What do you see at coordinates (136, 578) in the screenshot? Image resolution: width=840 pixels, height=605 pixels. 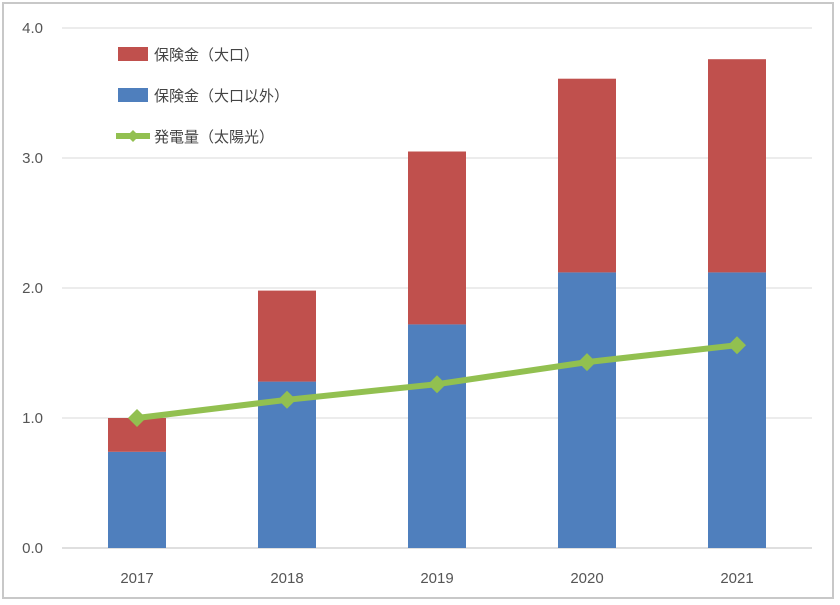 I see `x-tick-label: 2017` at bounding box center [136, 578].